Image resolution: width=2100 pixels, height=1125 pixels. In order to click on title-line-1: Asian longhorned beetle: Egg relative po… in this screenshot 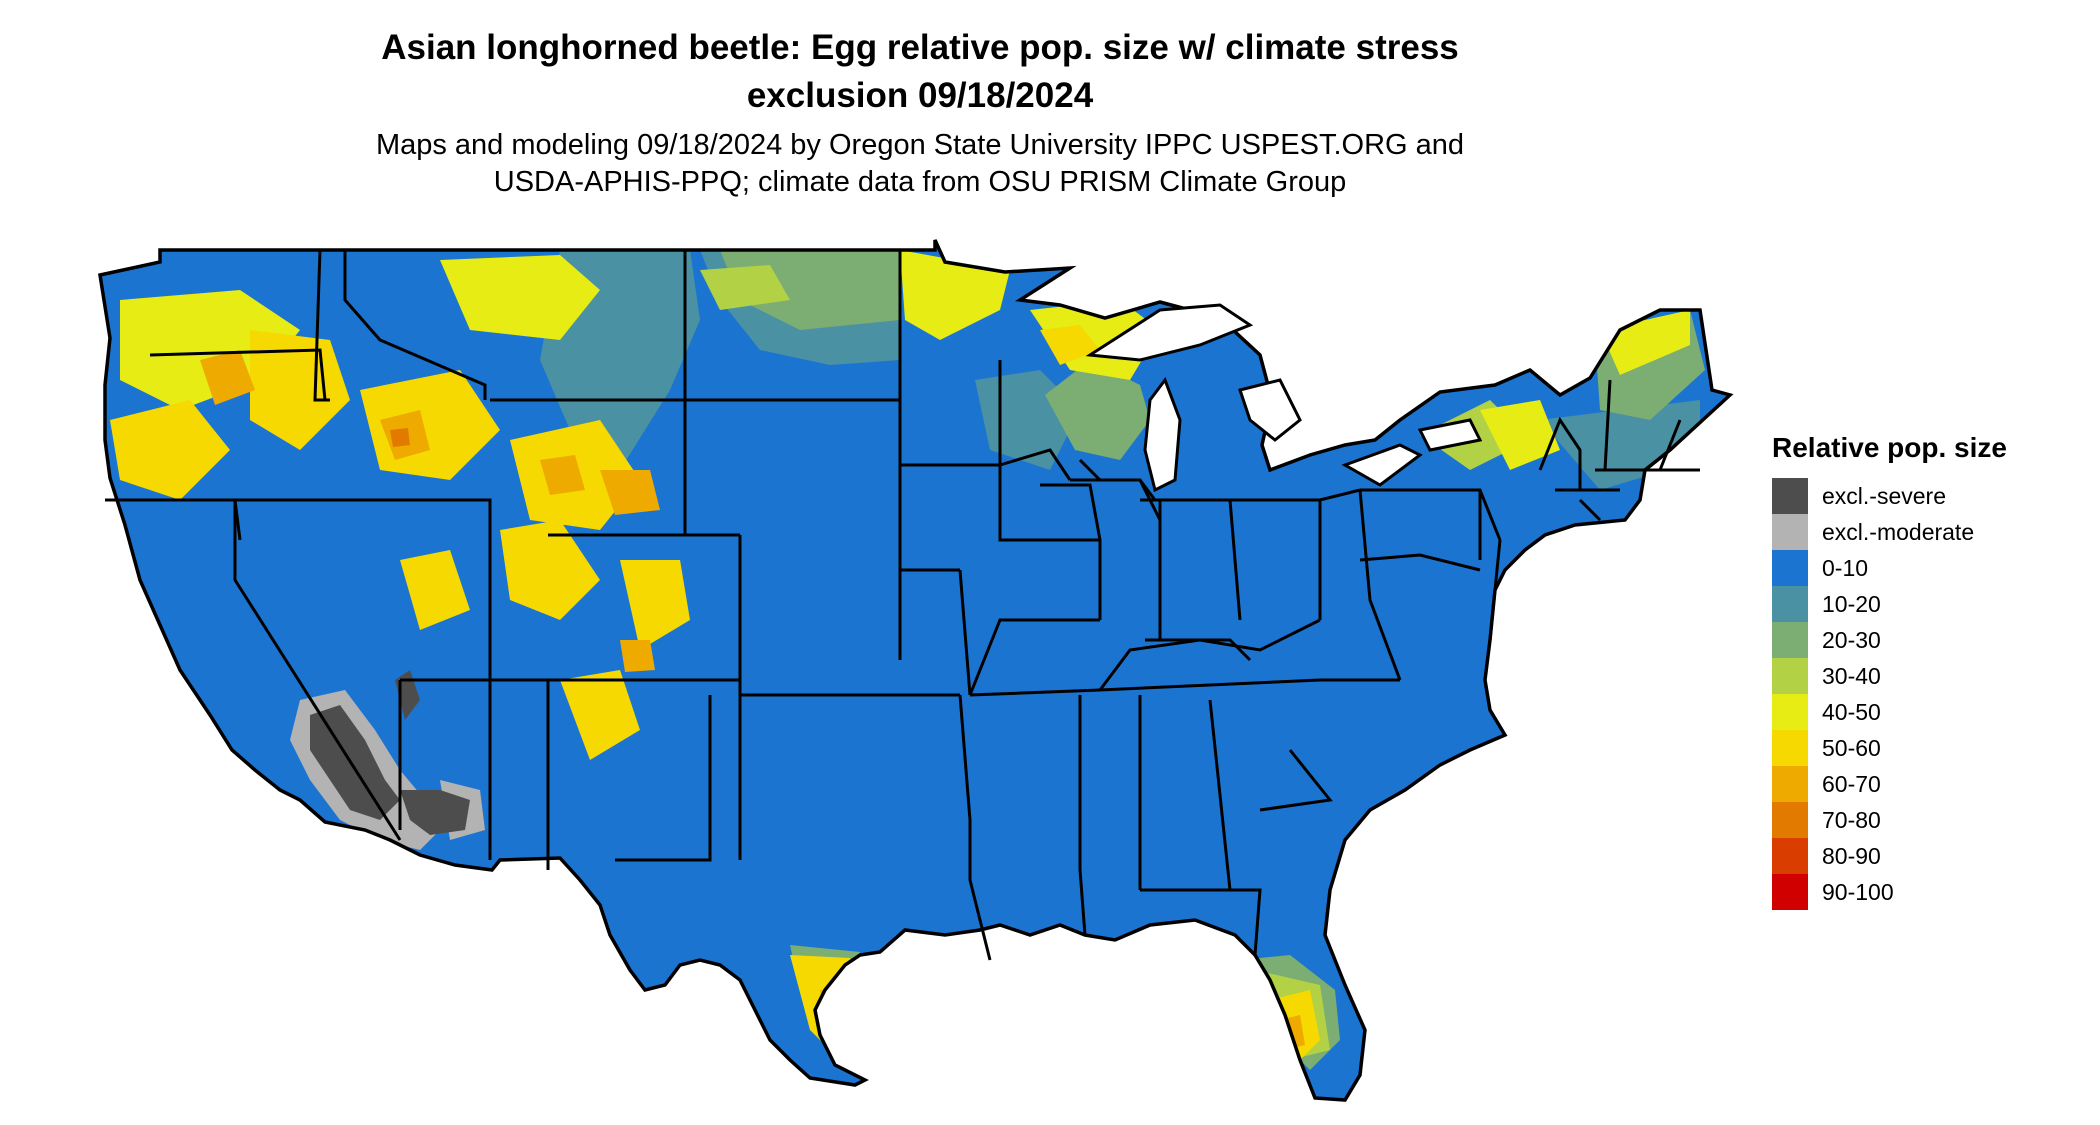, I will do `click(920, 47)`.